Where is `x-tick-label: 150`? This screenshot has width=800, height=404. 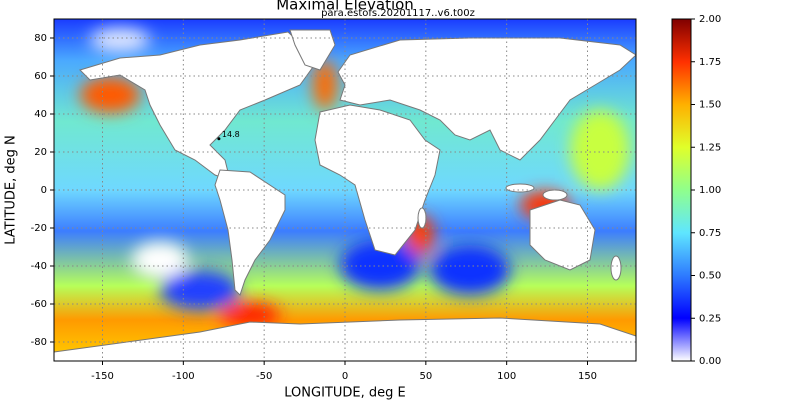
x-tick-label: 150 is located at coordinates (587, 376).